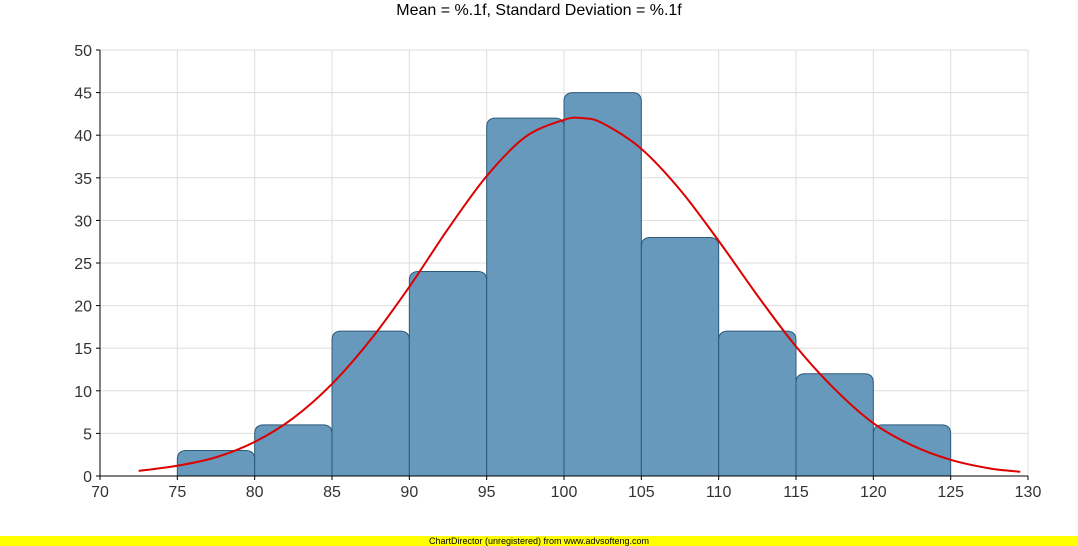  What do you see at coordinates (87, 477) in the screenshot?
I see `y-tick-label: 0` at bounding box center [87, 477].